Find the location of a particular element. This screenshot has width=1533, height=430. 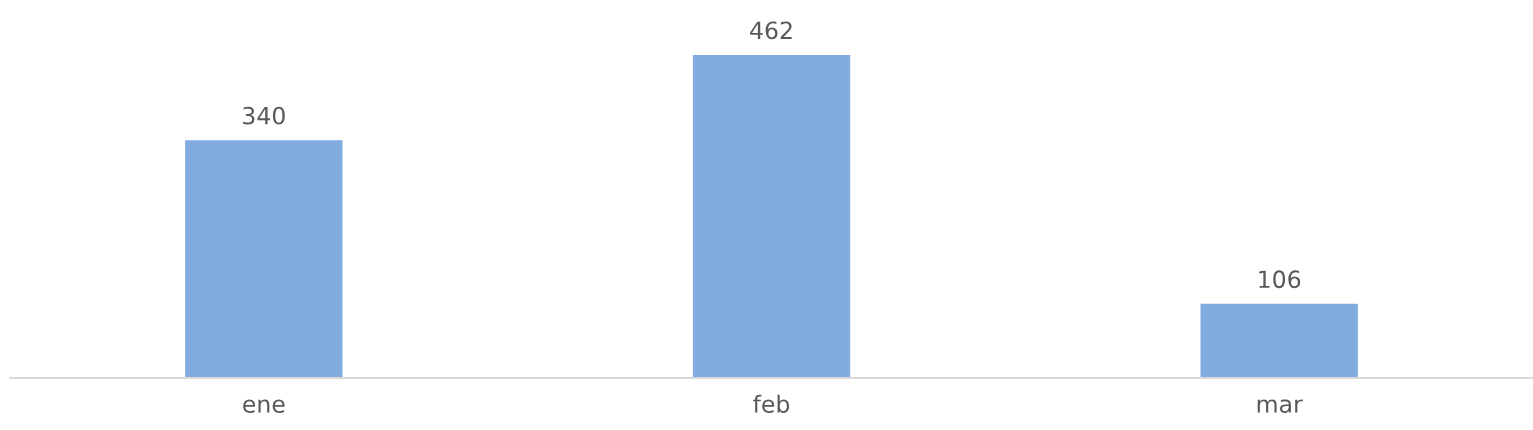

data-label: 106 is located at coordinates (1280, 279).